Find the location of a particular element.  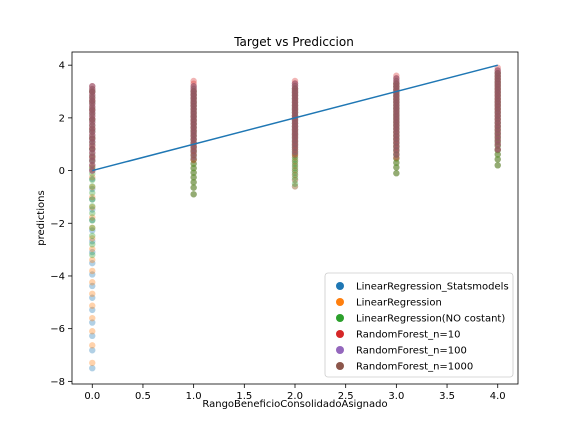

x-tick-label: 2.0 is located at coordinates (295, 396).